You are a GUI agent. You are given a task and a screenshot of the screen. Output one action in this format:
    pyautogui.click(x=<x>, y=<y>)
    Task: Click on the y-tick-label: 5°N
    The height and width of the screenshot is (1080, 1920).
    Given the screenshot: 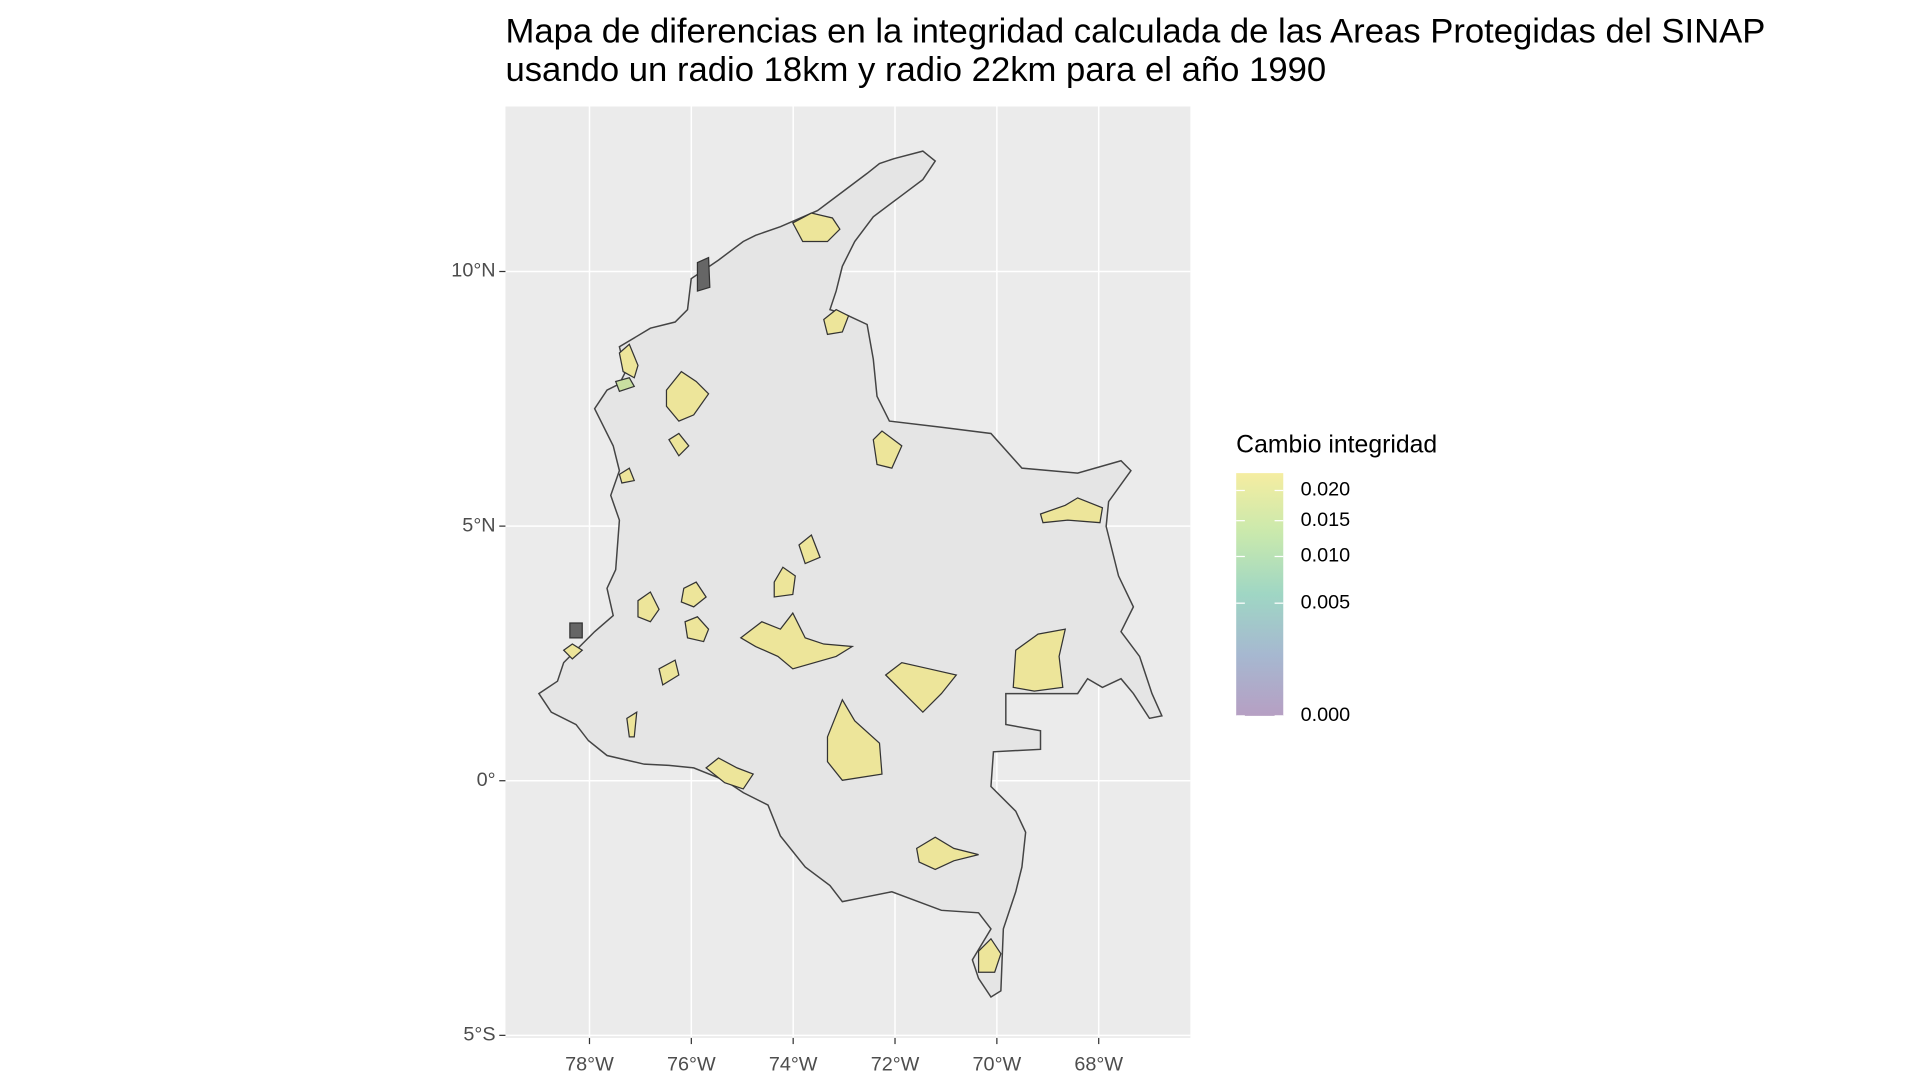 What is the action you would take?
    pyautogui.click(x=478, y=525)
    